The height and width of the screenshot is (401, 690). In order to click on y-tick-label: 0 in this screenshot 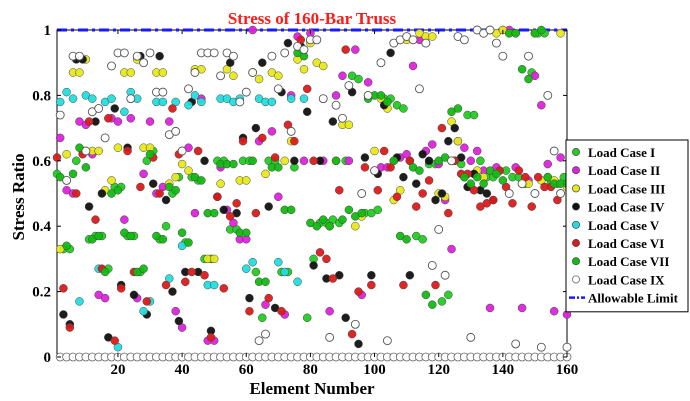, I will do `click(48, 358)`.